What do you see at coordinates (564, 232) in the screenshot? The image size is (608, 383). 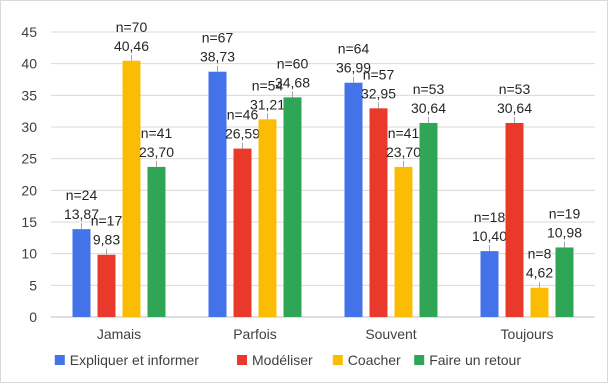 I see `data-label: 10,98` at bounding box center [564, 232].